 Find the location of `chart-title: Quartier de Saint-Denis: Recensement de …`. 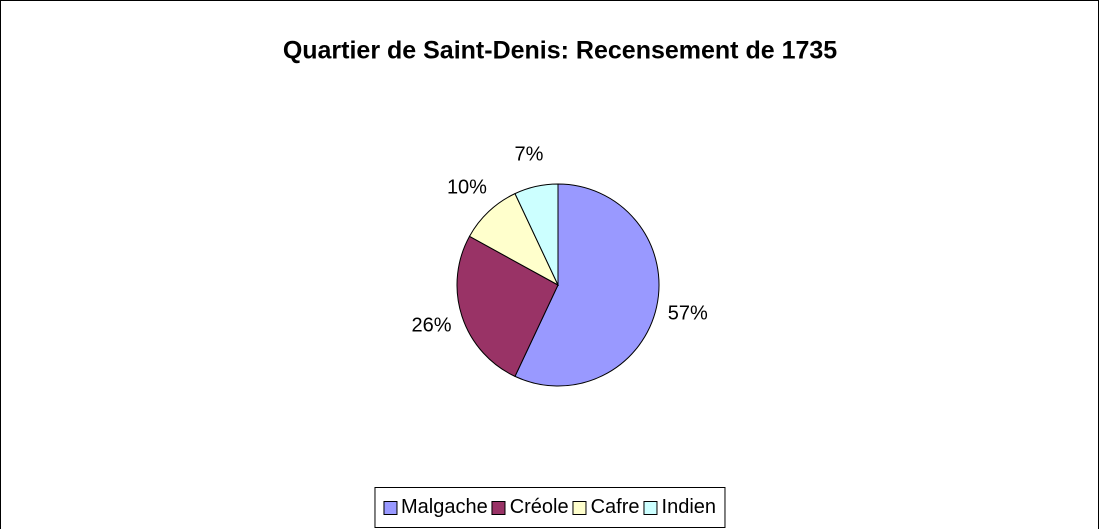

chart-title: Quartier de Saint-Denis: Recensement de … is located at coordinates (560, 51).